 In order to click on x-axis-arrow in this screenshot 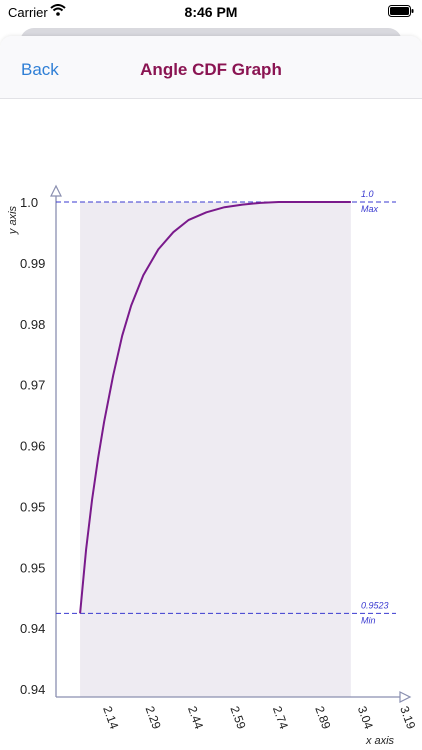, I will do `click(405, 697)`.